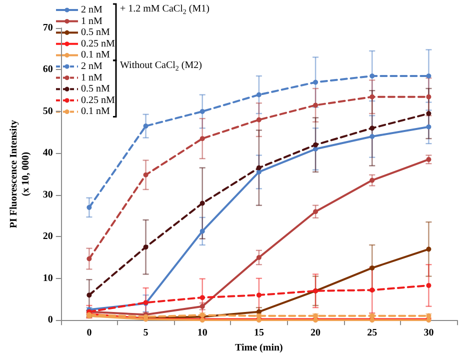 This screenshot has height=358, width=461. What do you see at coordinates (50, 320) in the screenshot?
I see `y-tick-label: 0` at bounding box center [50, 320].